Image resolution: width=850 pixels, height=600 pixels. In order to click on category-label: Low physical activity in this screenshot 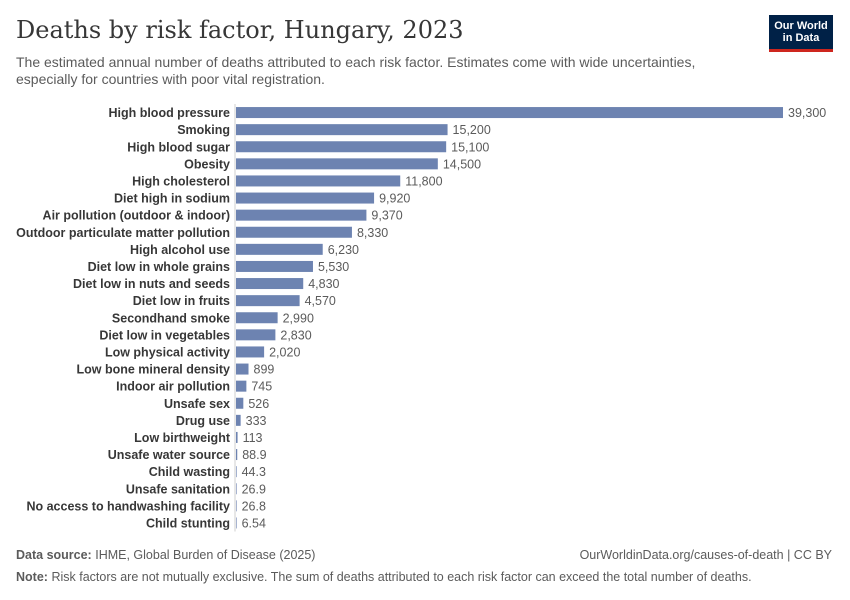, I will do `click(167, 352)`.